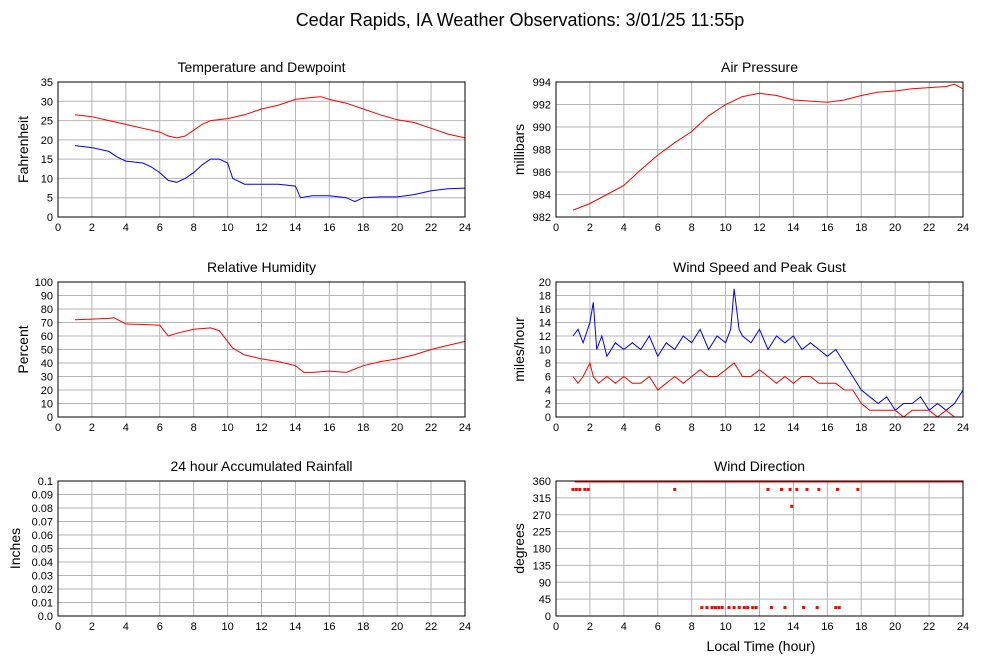 The height and width of the screenshot is (660, 1000). What do you see at coordinates (42, 536) in the screenshot?
I see `y-tick-label: 0.06` at bounding box center [42, 536].